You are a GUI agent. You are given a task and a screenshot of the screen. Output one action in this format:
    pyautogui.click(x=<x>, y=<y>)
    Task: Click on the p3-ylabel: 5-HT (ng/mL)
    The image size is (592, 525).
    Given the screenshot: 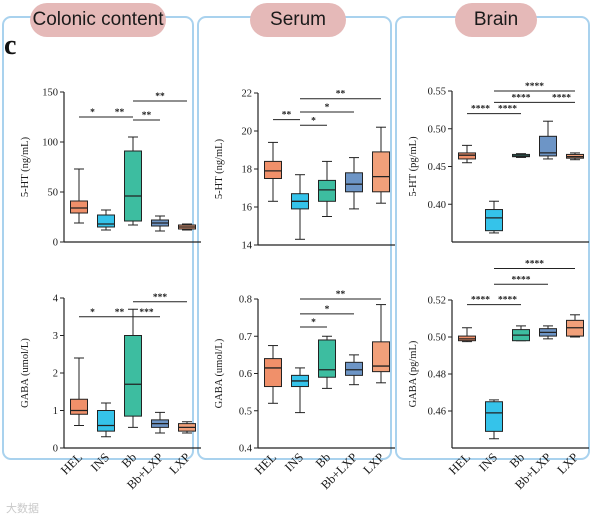 What is the action you would take?
    pyautogui.click(x=219, y=168)
    